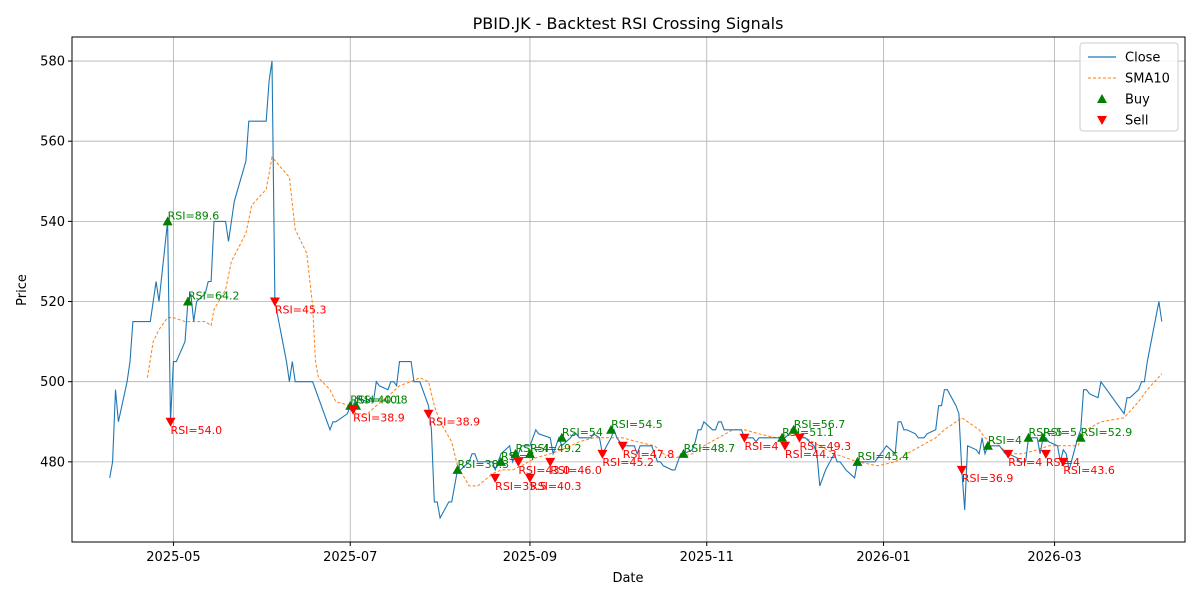 The width and height of the screenshot is (1200, 600). What do you see at coordinates (173, 557) in the screenshot?
I see `x-tick-label: 2025-05` at bounding box center [173, 557].